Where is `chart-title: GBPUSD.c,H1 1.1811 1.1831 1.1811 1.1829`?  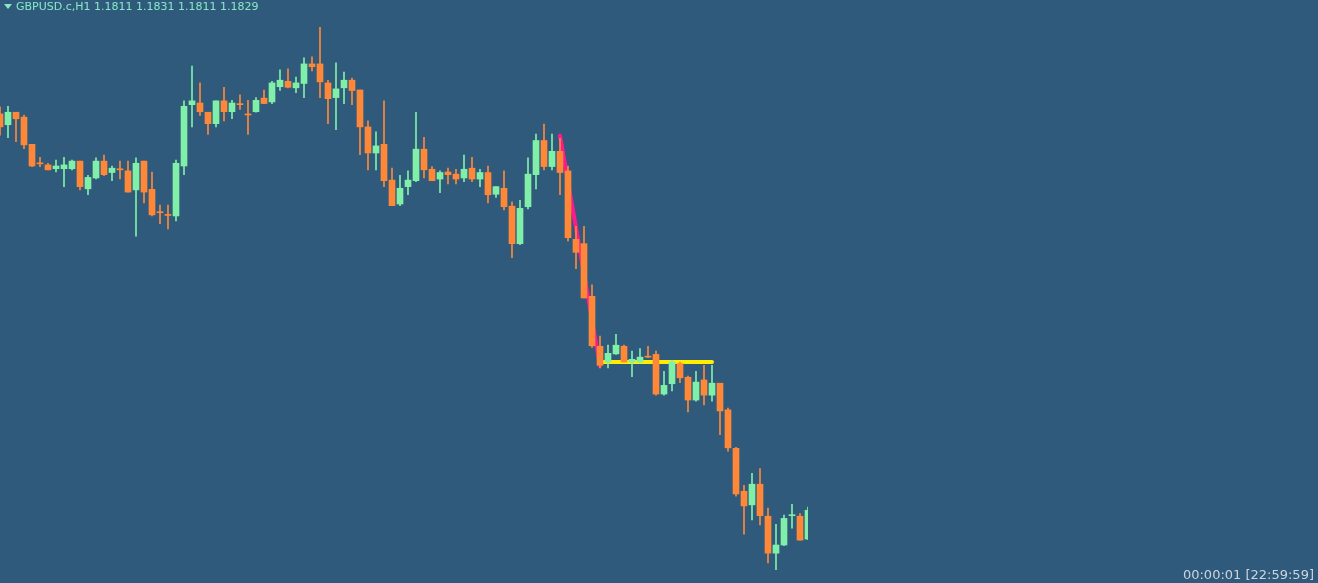
chart-title: GBPUSD.c,H1 1.1811 1.1831 1.1811 1.1829 is located at coordinates (137, 6).